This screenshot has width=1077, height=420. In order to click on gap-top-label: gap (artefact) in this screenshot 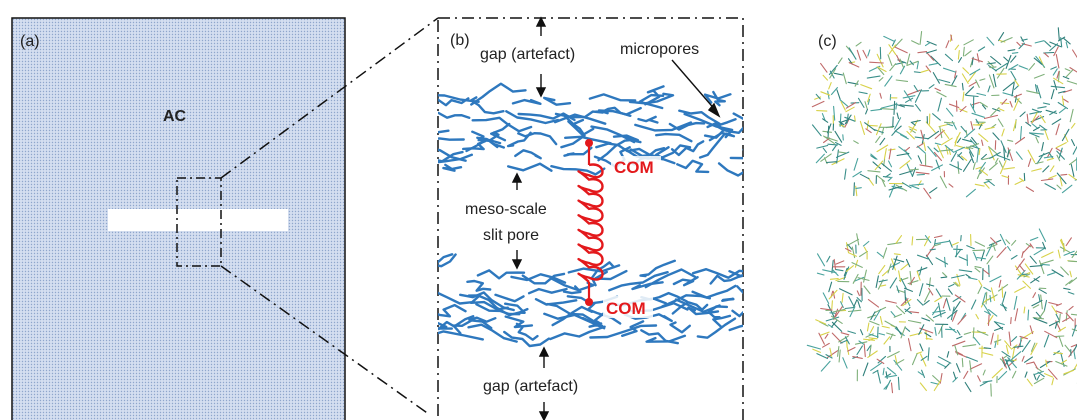, I will do `click(527, 54)`.